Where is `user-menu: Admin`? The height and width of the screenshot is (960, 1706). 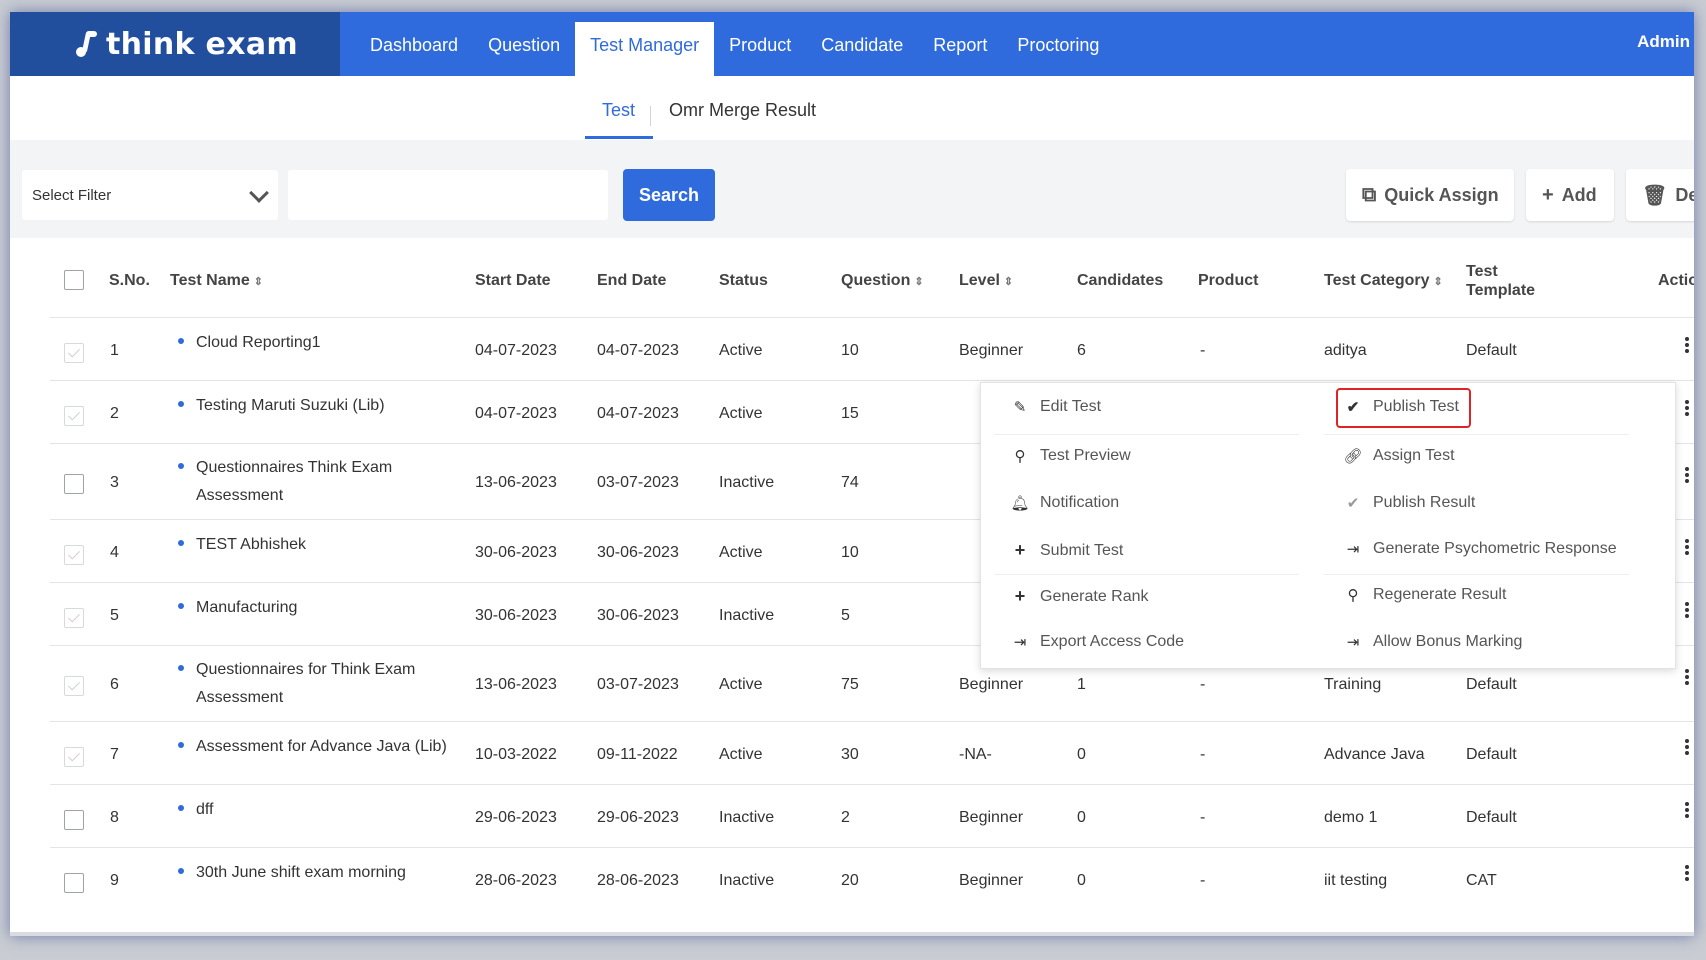 user-menu: Admin is located at coordinates (1663, 41).